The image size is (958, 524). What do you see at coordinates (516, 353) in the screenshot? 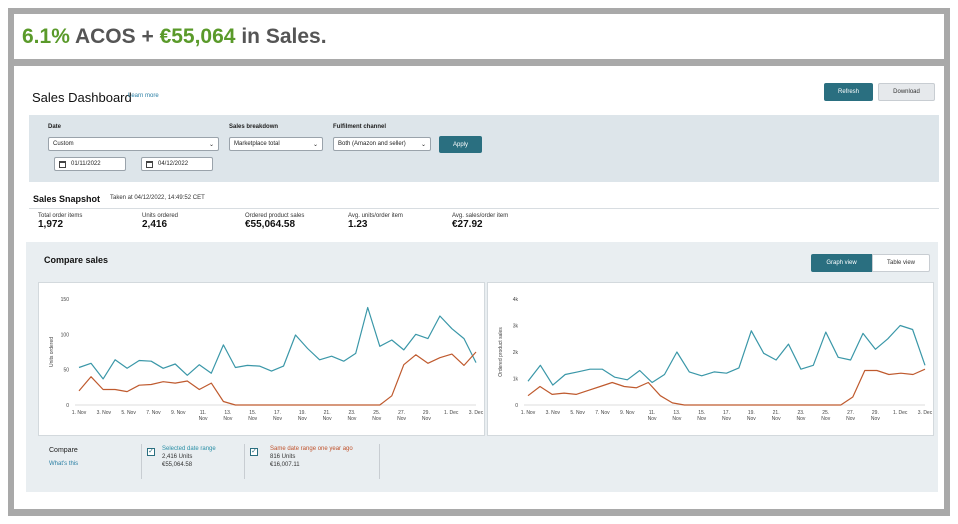
I see `y-tick-label: 2k` at bounding box center [516, 353].